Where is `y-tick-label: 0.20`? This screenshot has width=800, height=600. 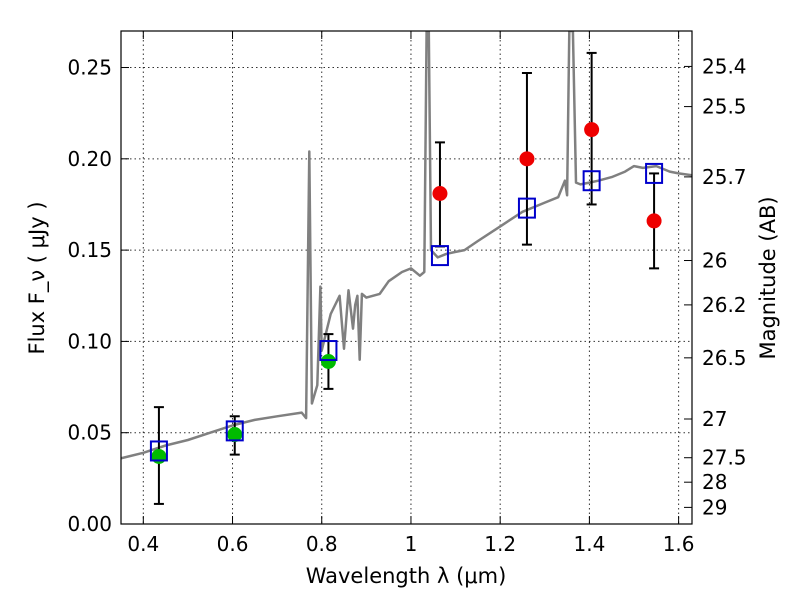
y-tick-label: 0.20 is located at coordinates (89, 159).